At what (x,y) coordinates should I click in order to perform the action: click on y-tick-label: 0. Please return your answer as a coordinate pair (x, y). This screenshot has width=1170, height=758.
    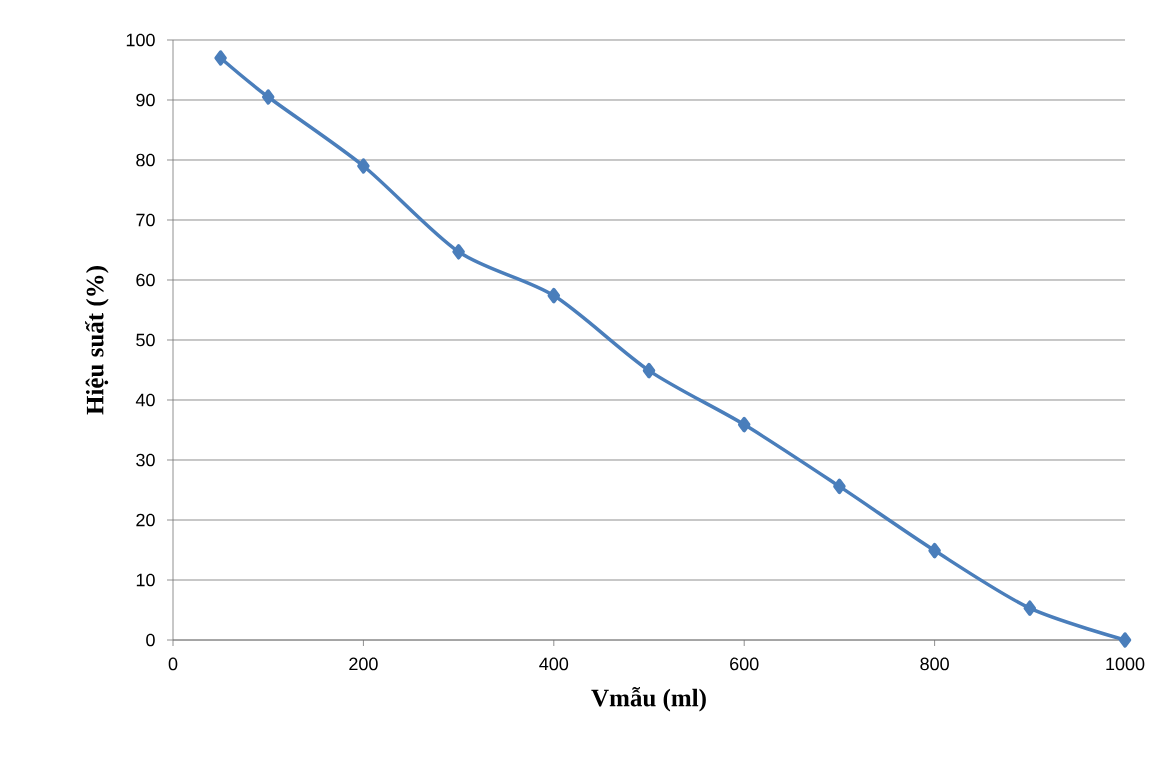
    Looking at the image, I should click on (150, 640).